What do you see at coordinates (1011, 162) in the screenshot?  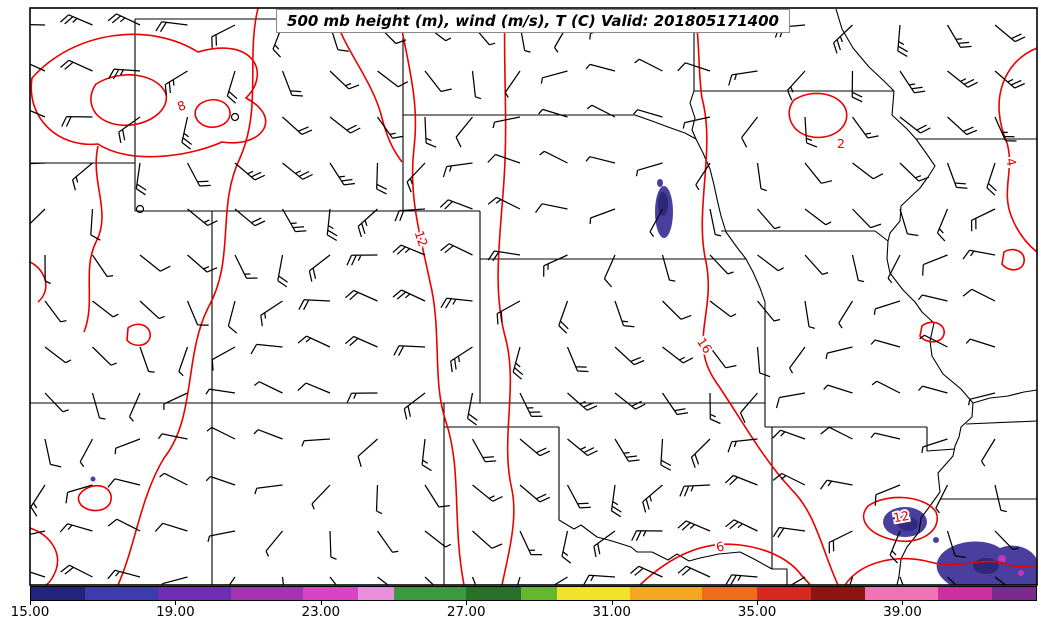 I see `contour-label: 4` at bounding box center [1011, 162].